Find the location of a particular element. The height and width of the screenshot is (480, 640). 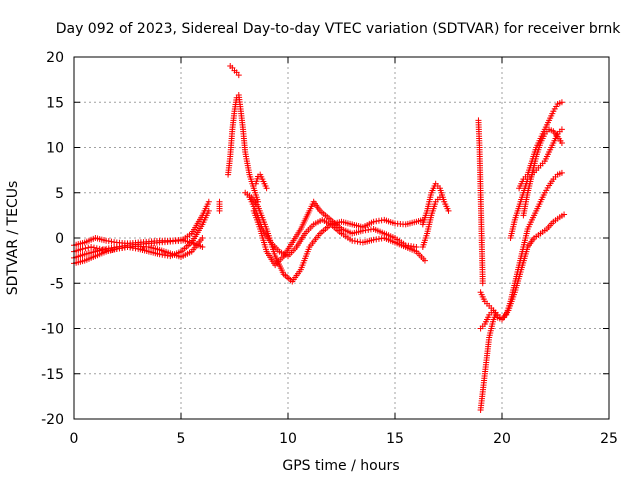

x-tick-label: 10 is located at coordinates (288, 439).